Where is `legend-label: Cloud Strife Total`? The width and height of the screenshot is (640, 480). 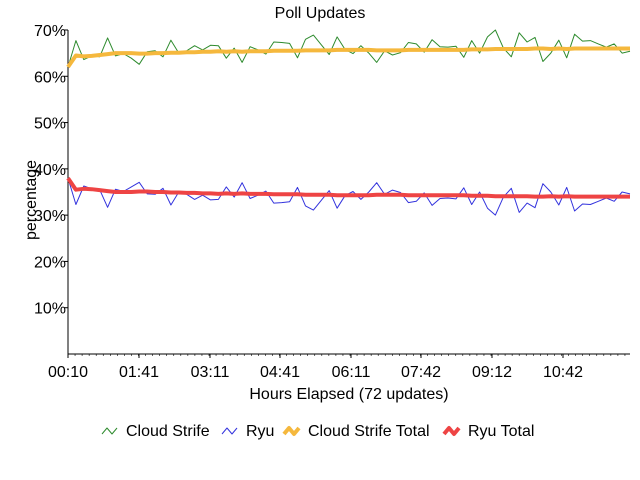
legend-label: Cloud Strife Total is located at coordinates (369, 431).